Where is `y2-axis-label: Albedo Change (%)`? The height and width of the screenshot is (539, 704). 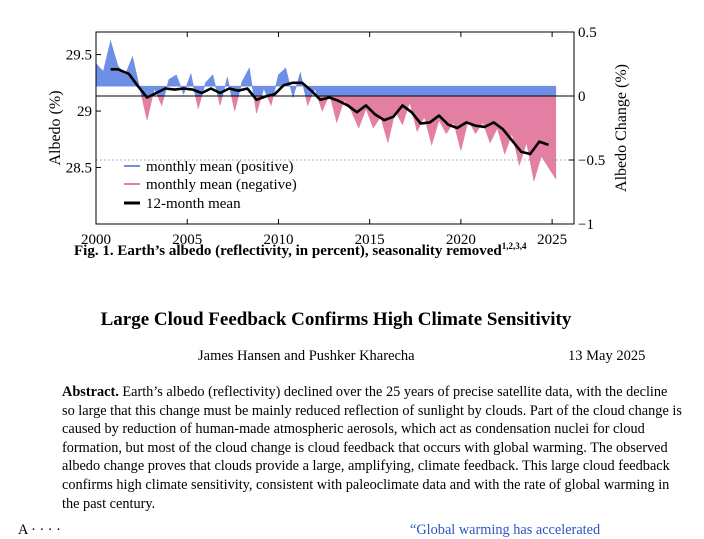 y2-axis-label: Albedo Change (%) is located at coordinates (621, 128).